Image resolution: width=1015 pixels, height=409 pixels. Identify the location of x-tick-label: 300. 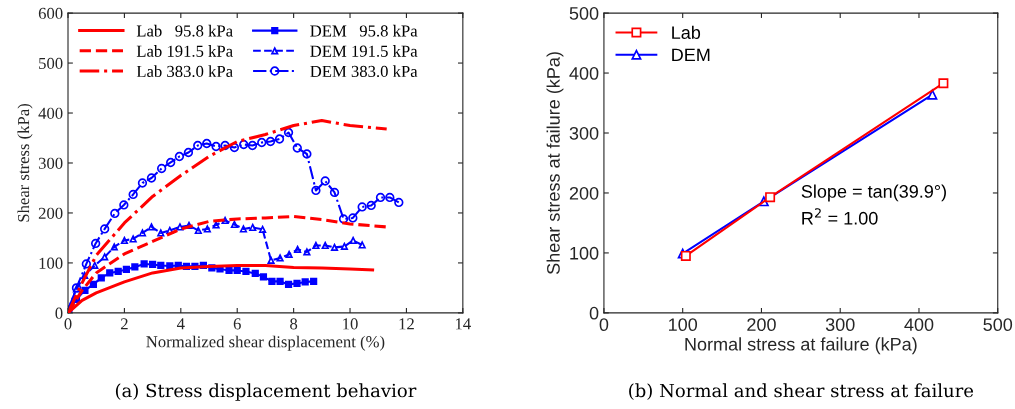
(840, 325).